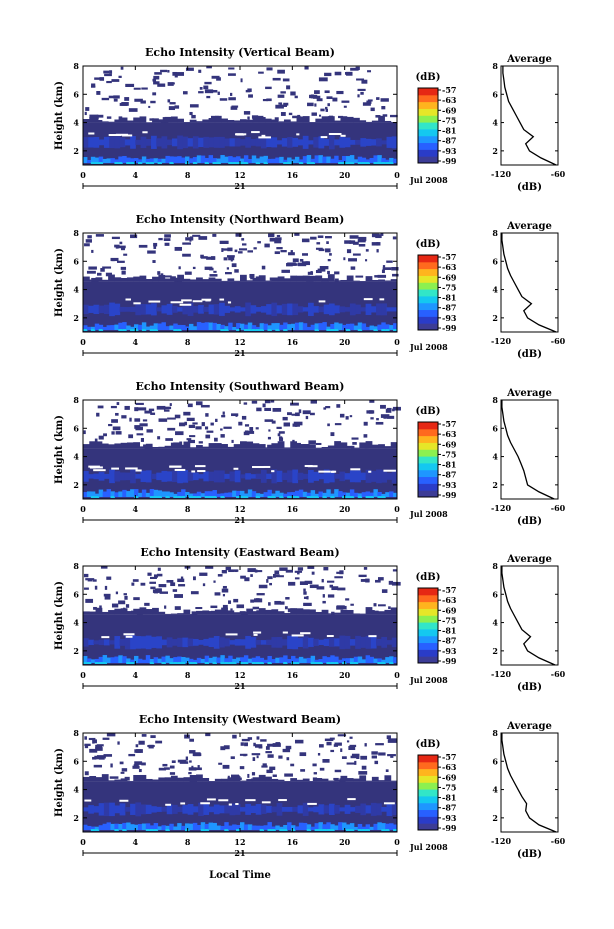  What do you see at coordinates (449, 787) in the screenshot?
I see `colorbar-tick-label: -75` at bounding box center [449, 787].